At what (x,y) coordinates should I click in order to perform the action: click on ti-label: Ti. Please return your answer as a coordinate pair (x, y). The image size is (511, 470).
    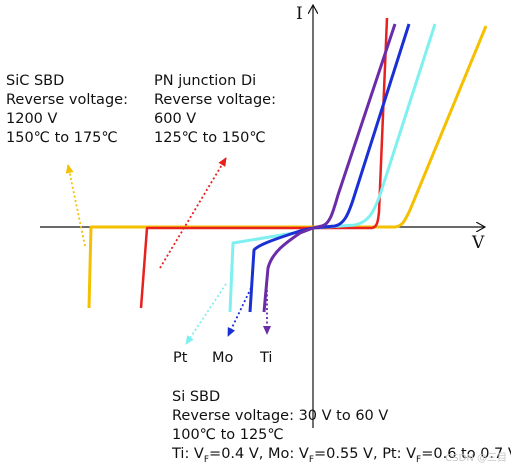
    Looking at the image, I should click on (266, 358).